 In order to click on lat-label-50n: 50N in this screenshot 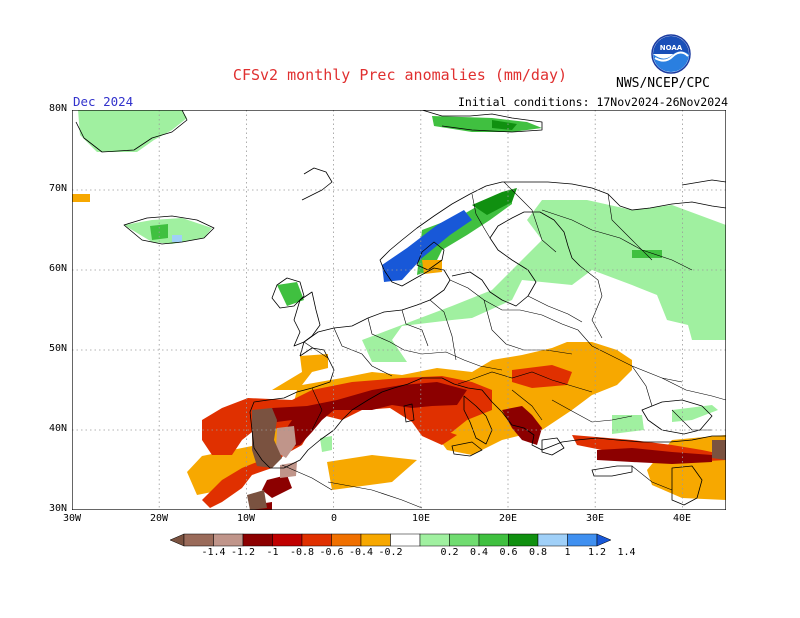, I will do `click(57, 348)`.